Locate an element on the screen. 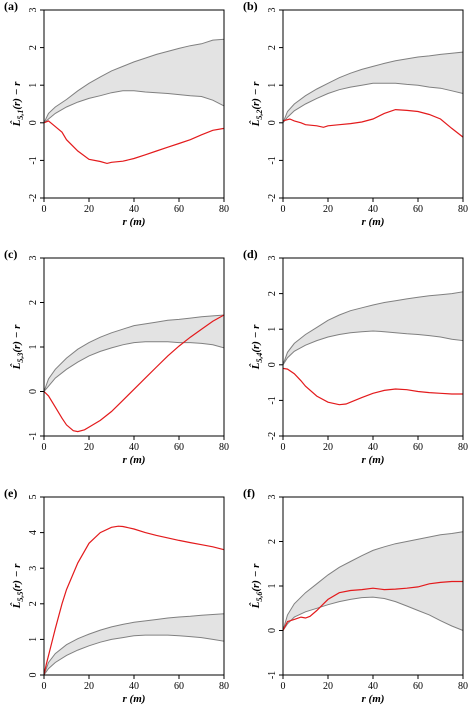  y-axis-label: L̂5,5(r) − r is located at coordinates (17, 586).